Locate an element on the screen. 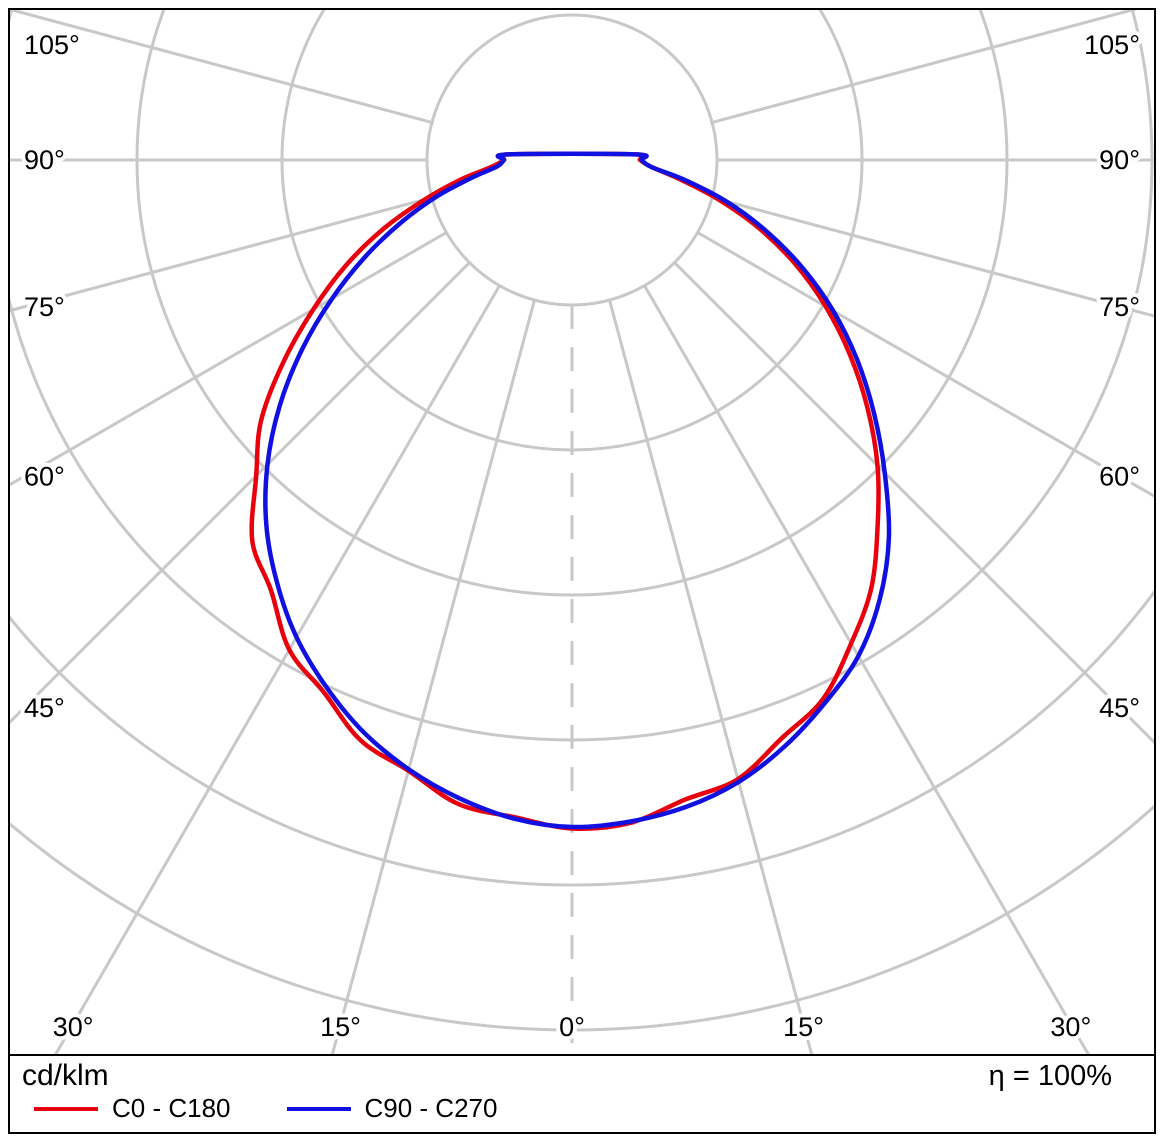  legend-strip: cd/klm η = 100% C0 - C180 C90 - C270 is located at coordinates (582, 1093).